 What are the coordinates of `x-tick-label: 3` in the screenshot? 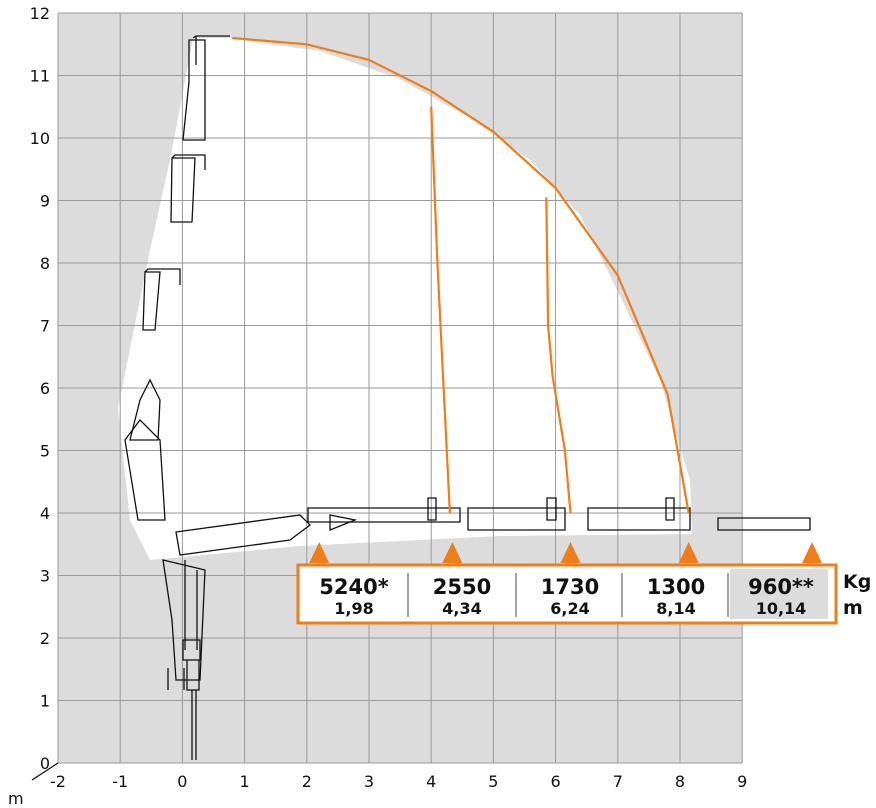 It's located at (369, 781).